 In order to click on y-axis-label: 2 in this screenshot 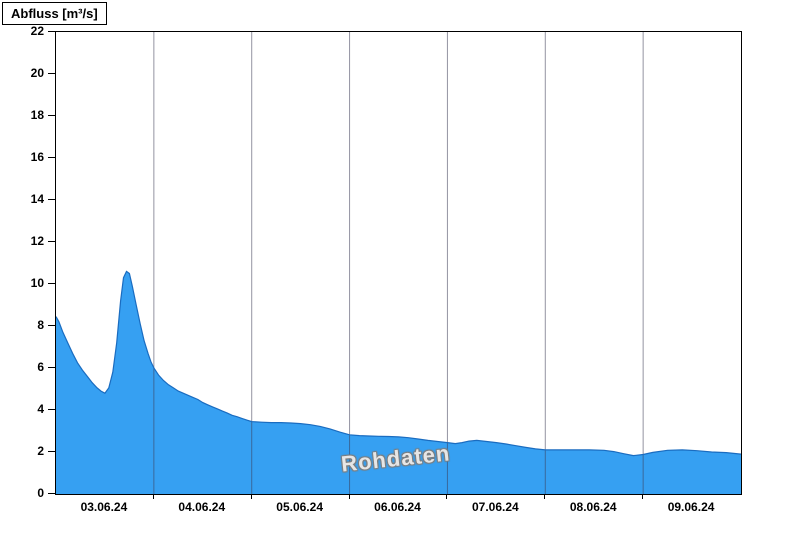, I will do `click(40, 451)`.